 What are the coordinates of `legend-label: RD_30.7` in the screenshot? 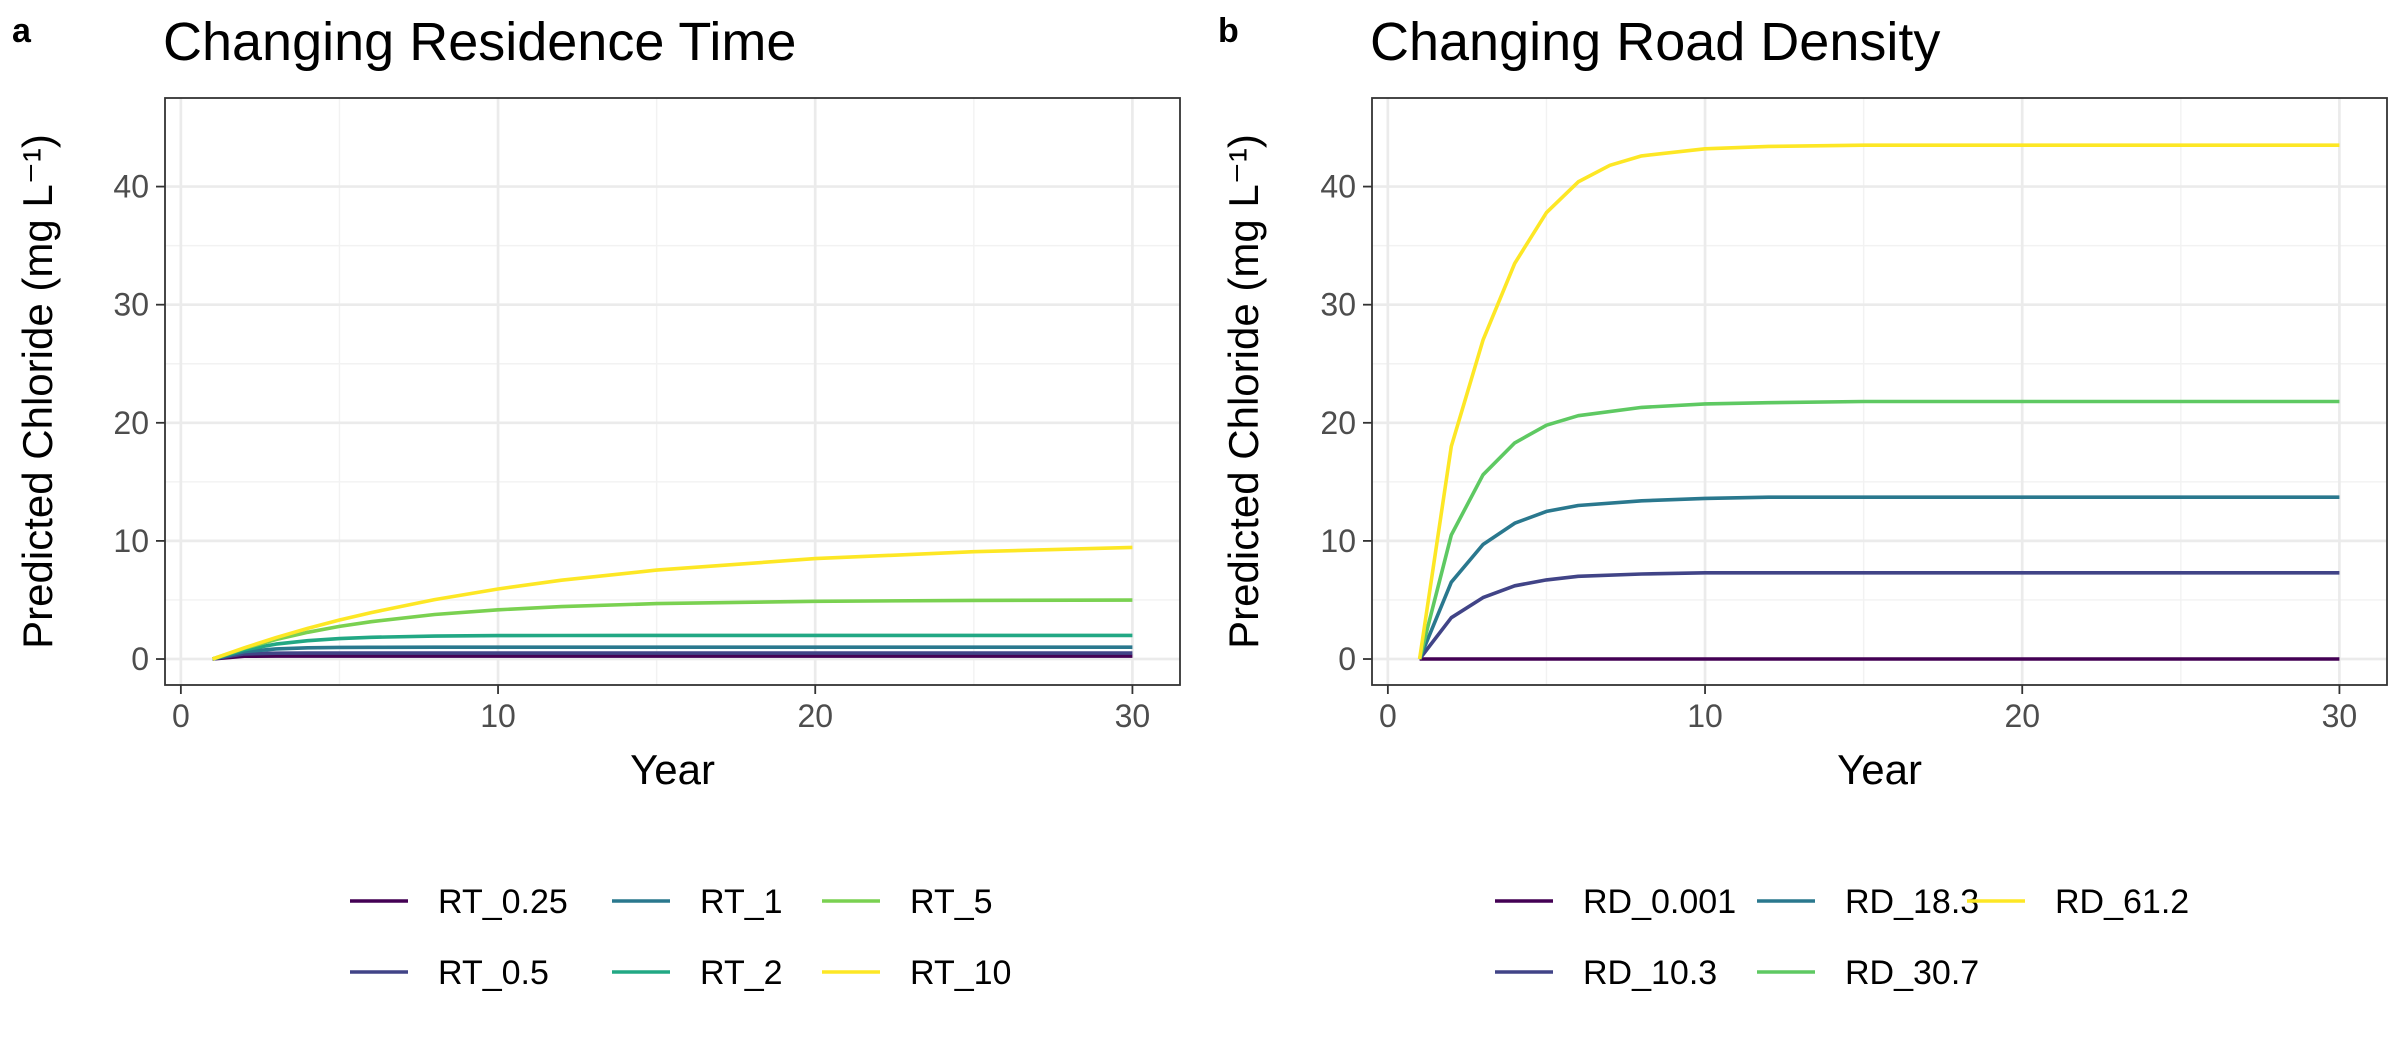 It's located at (1912, 973).